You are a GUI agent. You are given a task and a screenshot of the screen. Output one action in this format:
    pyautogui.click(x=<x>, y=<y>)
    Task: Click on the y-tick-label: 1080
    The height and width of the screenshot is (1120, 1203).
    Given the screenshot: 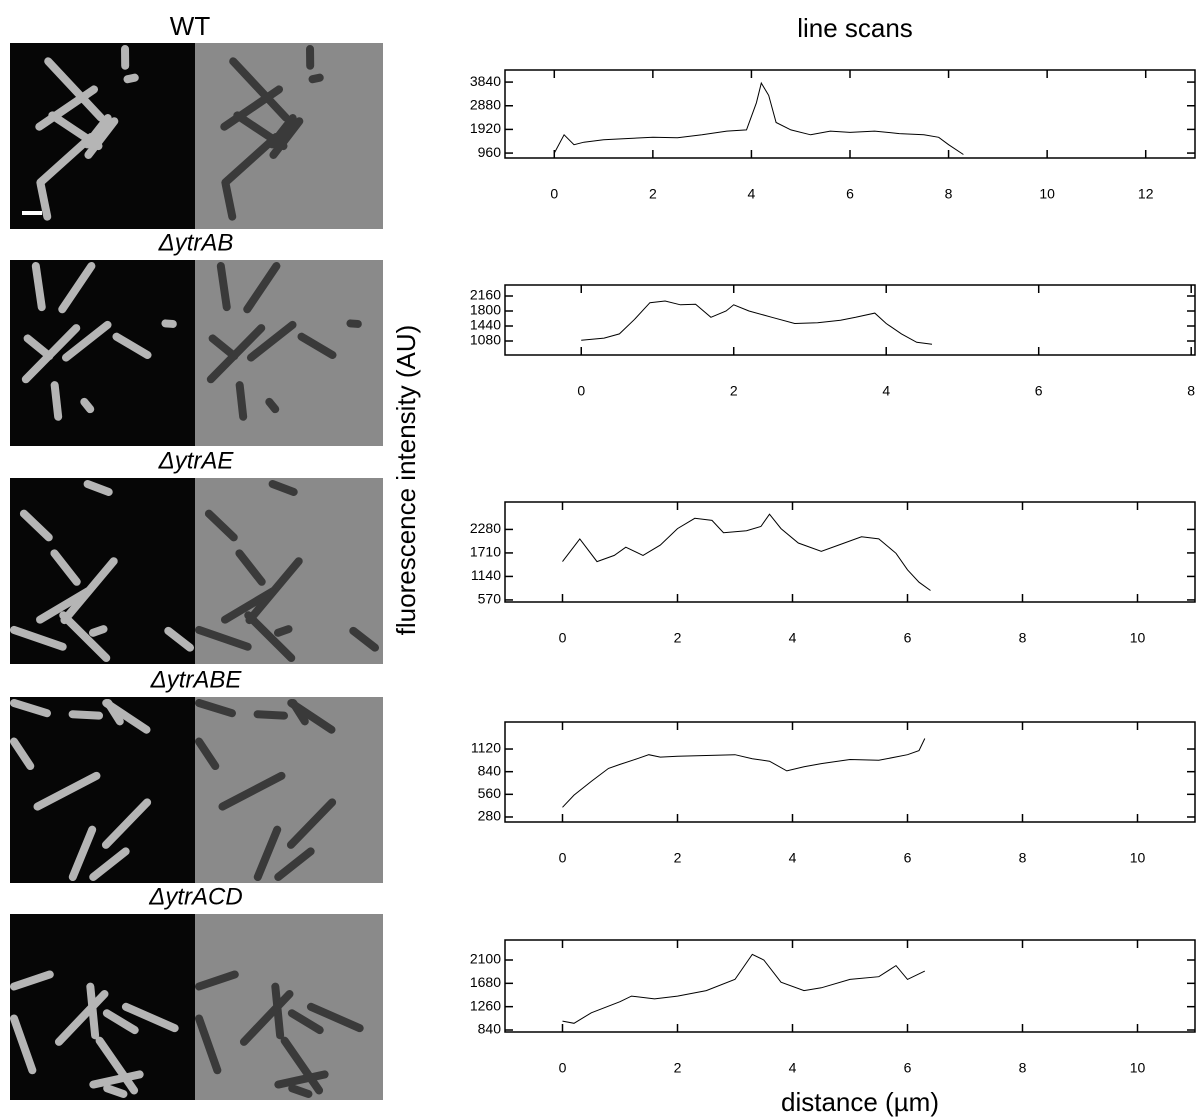 What is the action you would take?
    pyautogui.click(x=485, y=340)
    